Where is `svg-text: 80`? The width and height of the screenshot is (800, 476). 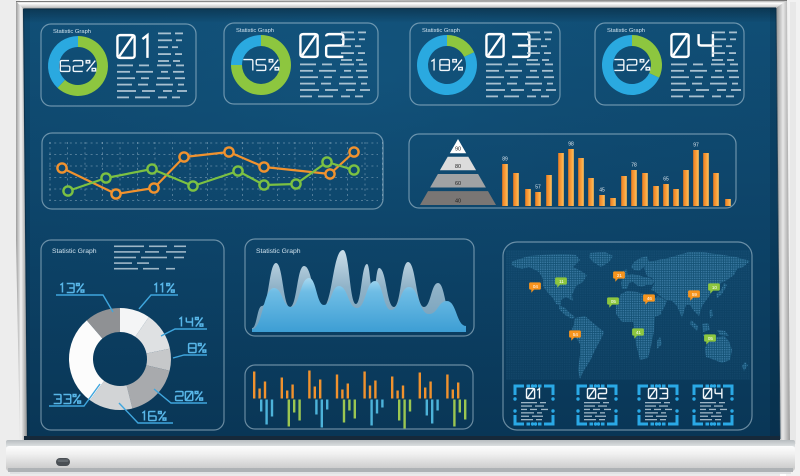 svg-text: 80 is located at coordinates (458, 167).